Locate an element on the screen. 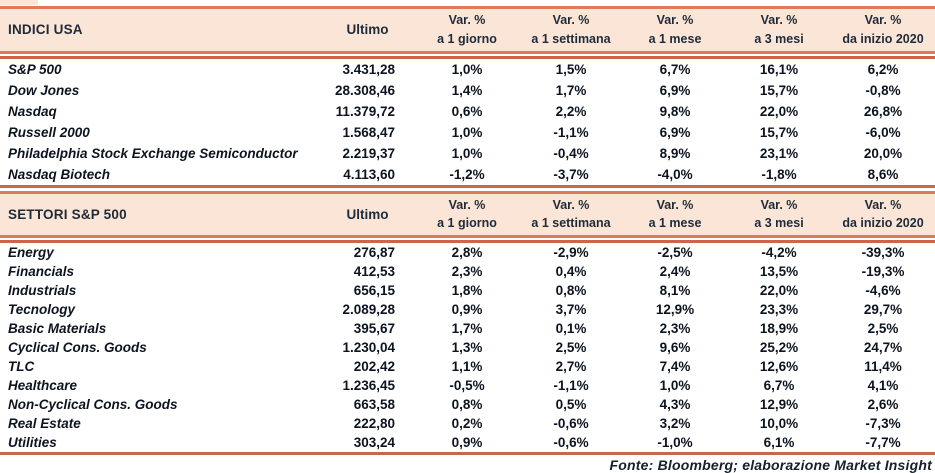  var-1-mese-value: 9,8% is located at coordinates (675, 111).